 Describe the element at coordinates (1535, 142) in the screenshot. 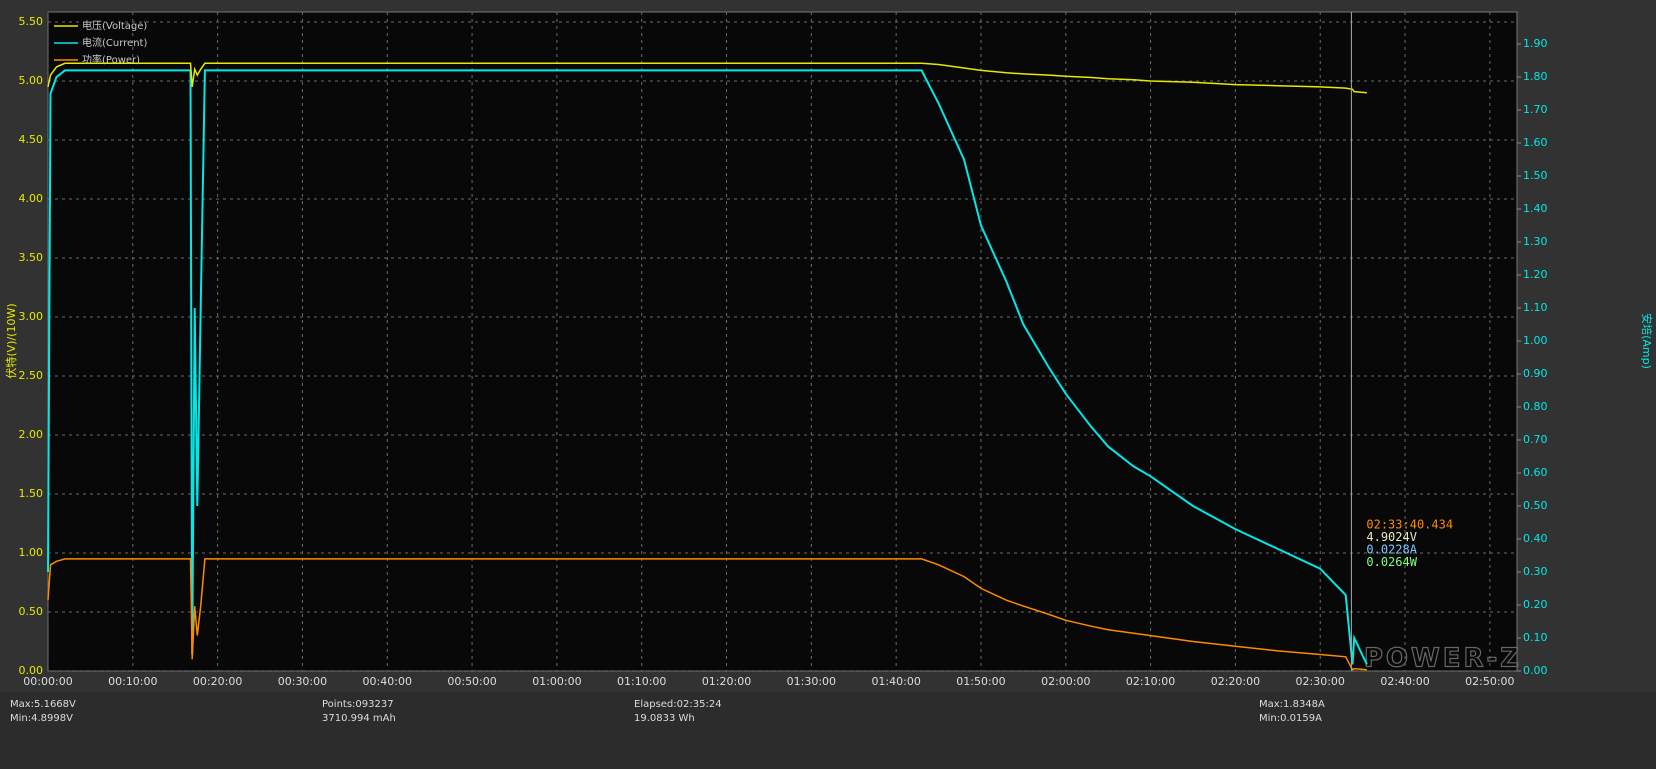

I see `y2-tick-label: 1.60` at that location.